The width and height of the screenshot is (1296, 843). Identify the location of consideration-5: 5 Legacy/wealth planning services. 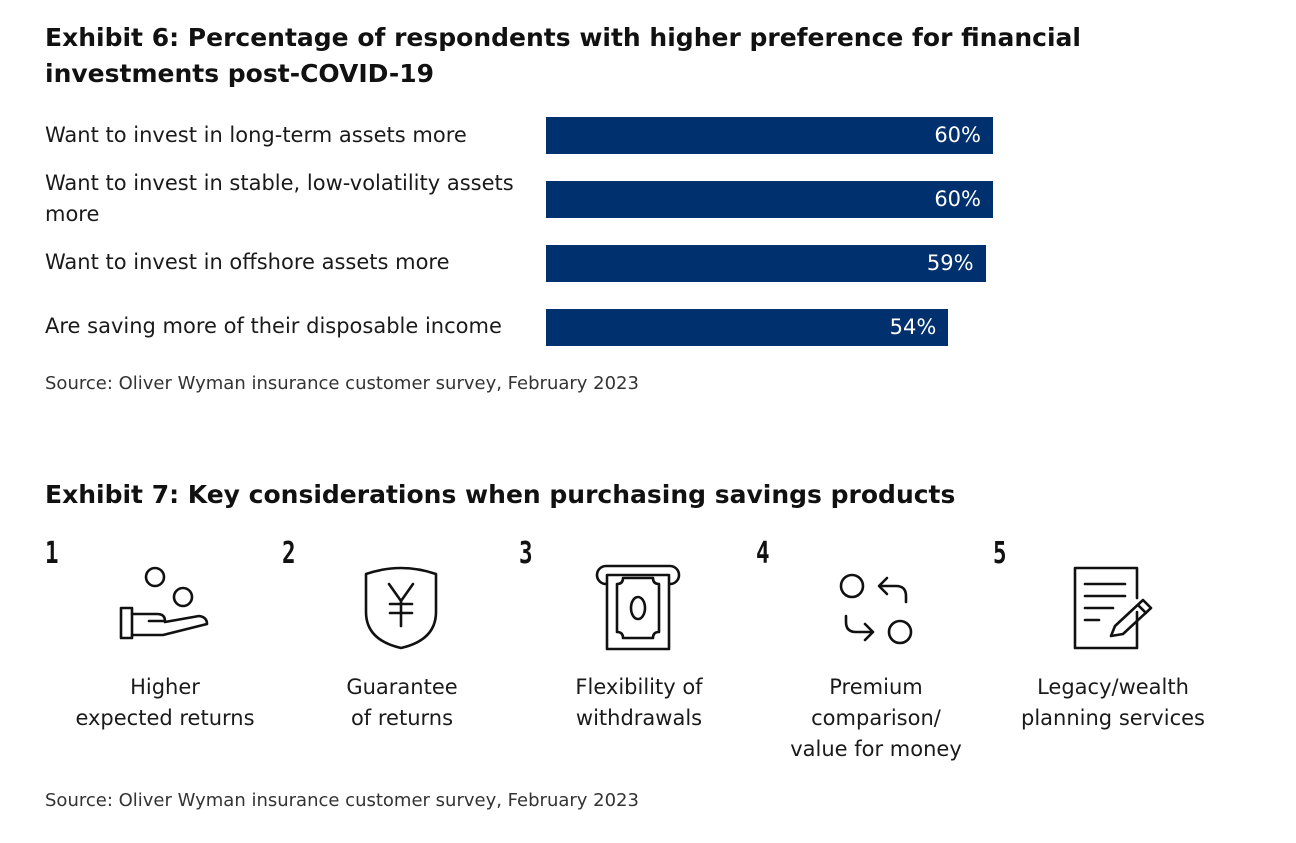
(1113, 656).